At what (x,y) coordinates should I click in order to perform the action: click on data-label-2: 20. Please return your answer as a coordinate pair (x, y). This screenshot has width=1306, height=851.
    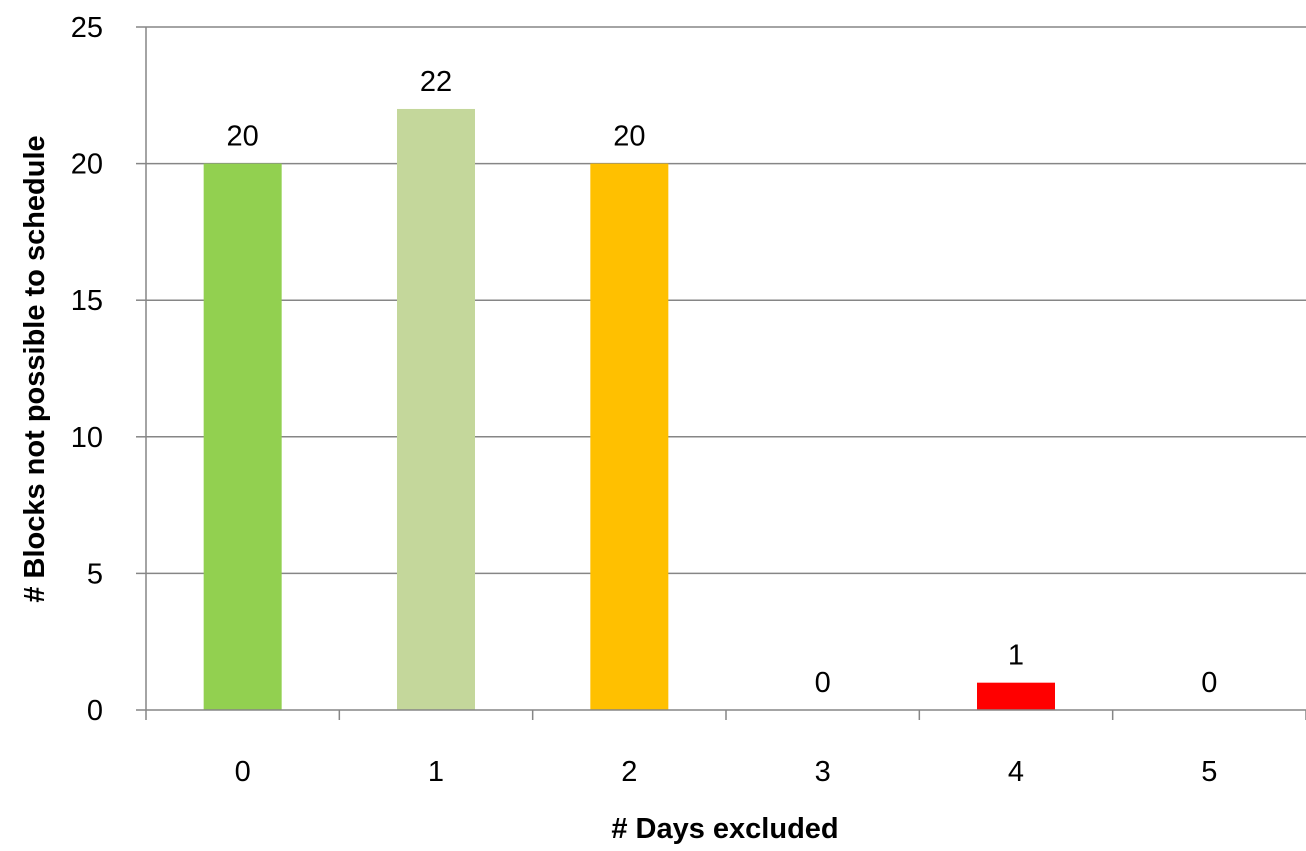
    Looking at the image, I should click on (629, 137).